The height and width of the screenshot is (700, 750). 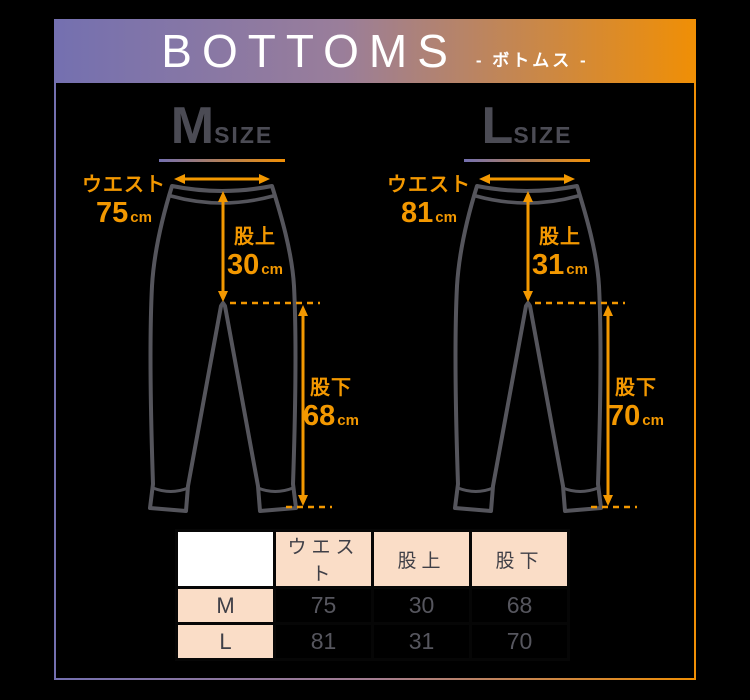 I want to click on cell-m-rise: 30, so click(x=421, y=605).